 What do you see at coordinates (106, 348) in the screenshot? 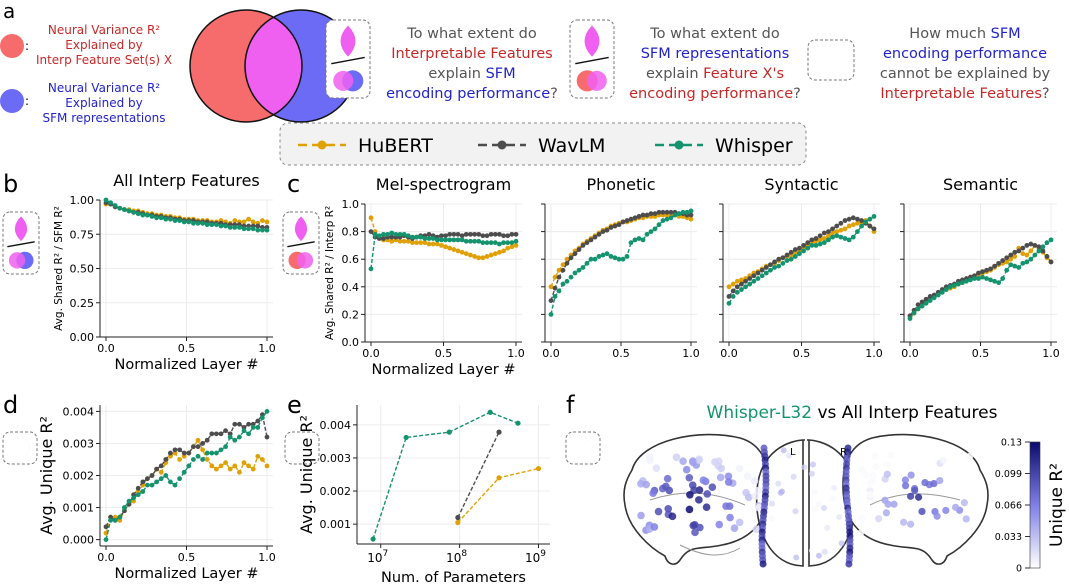
I see `x-tick-label: 0.0` at bounding box center [106, 348].